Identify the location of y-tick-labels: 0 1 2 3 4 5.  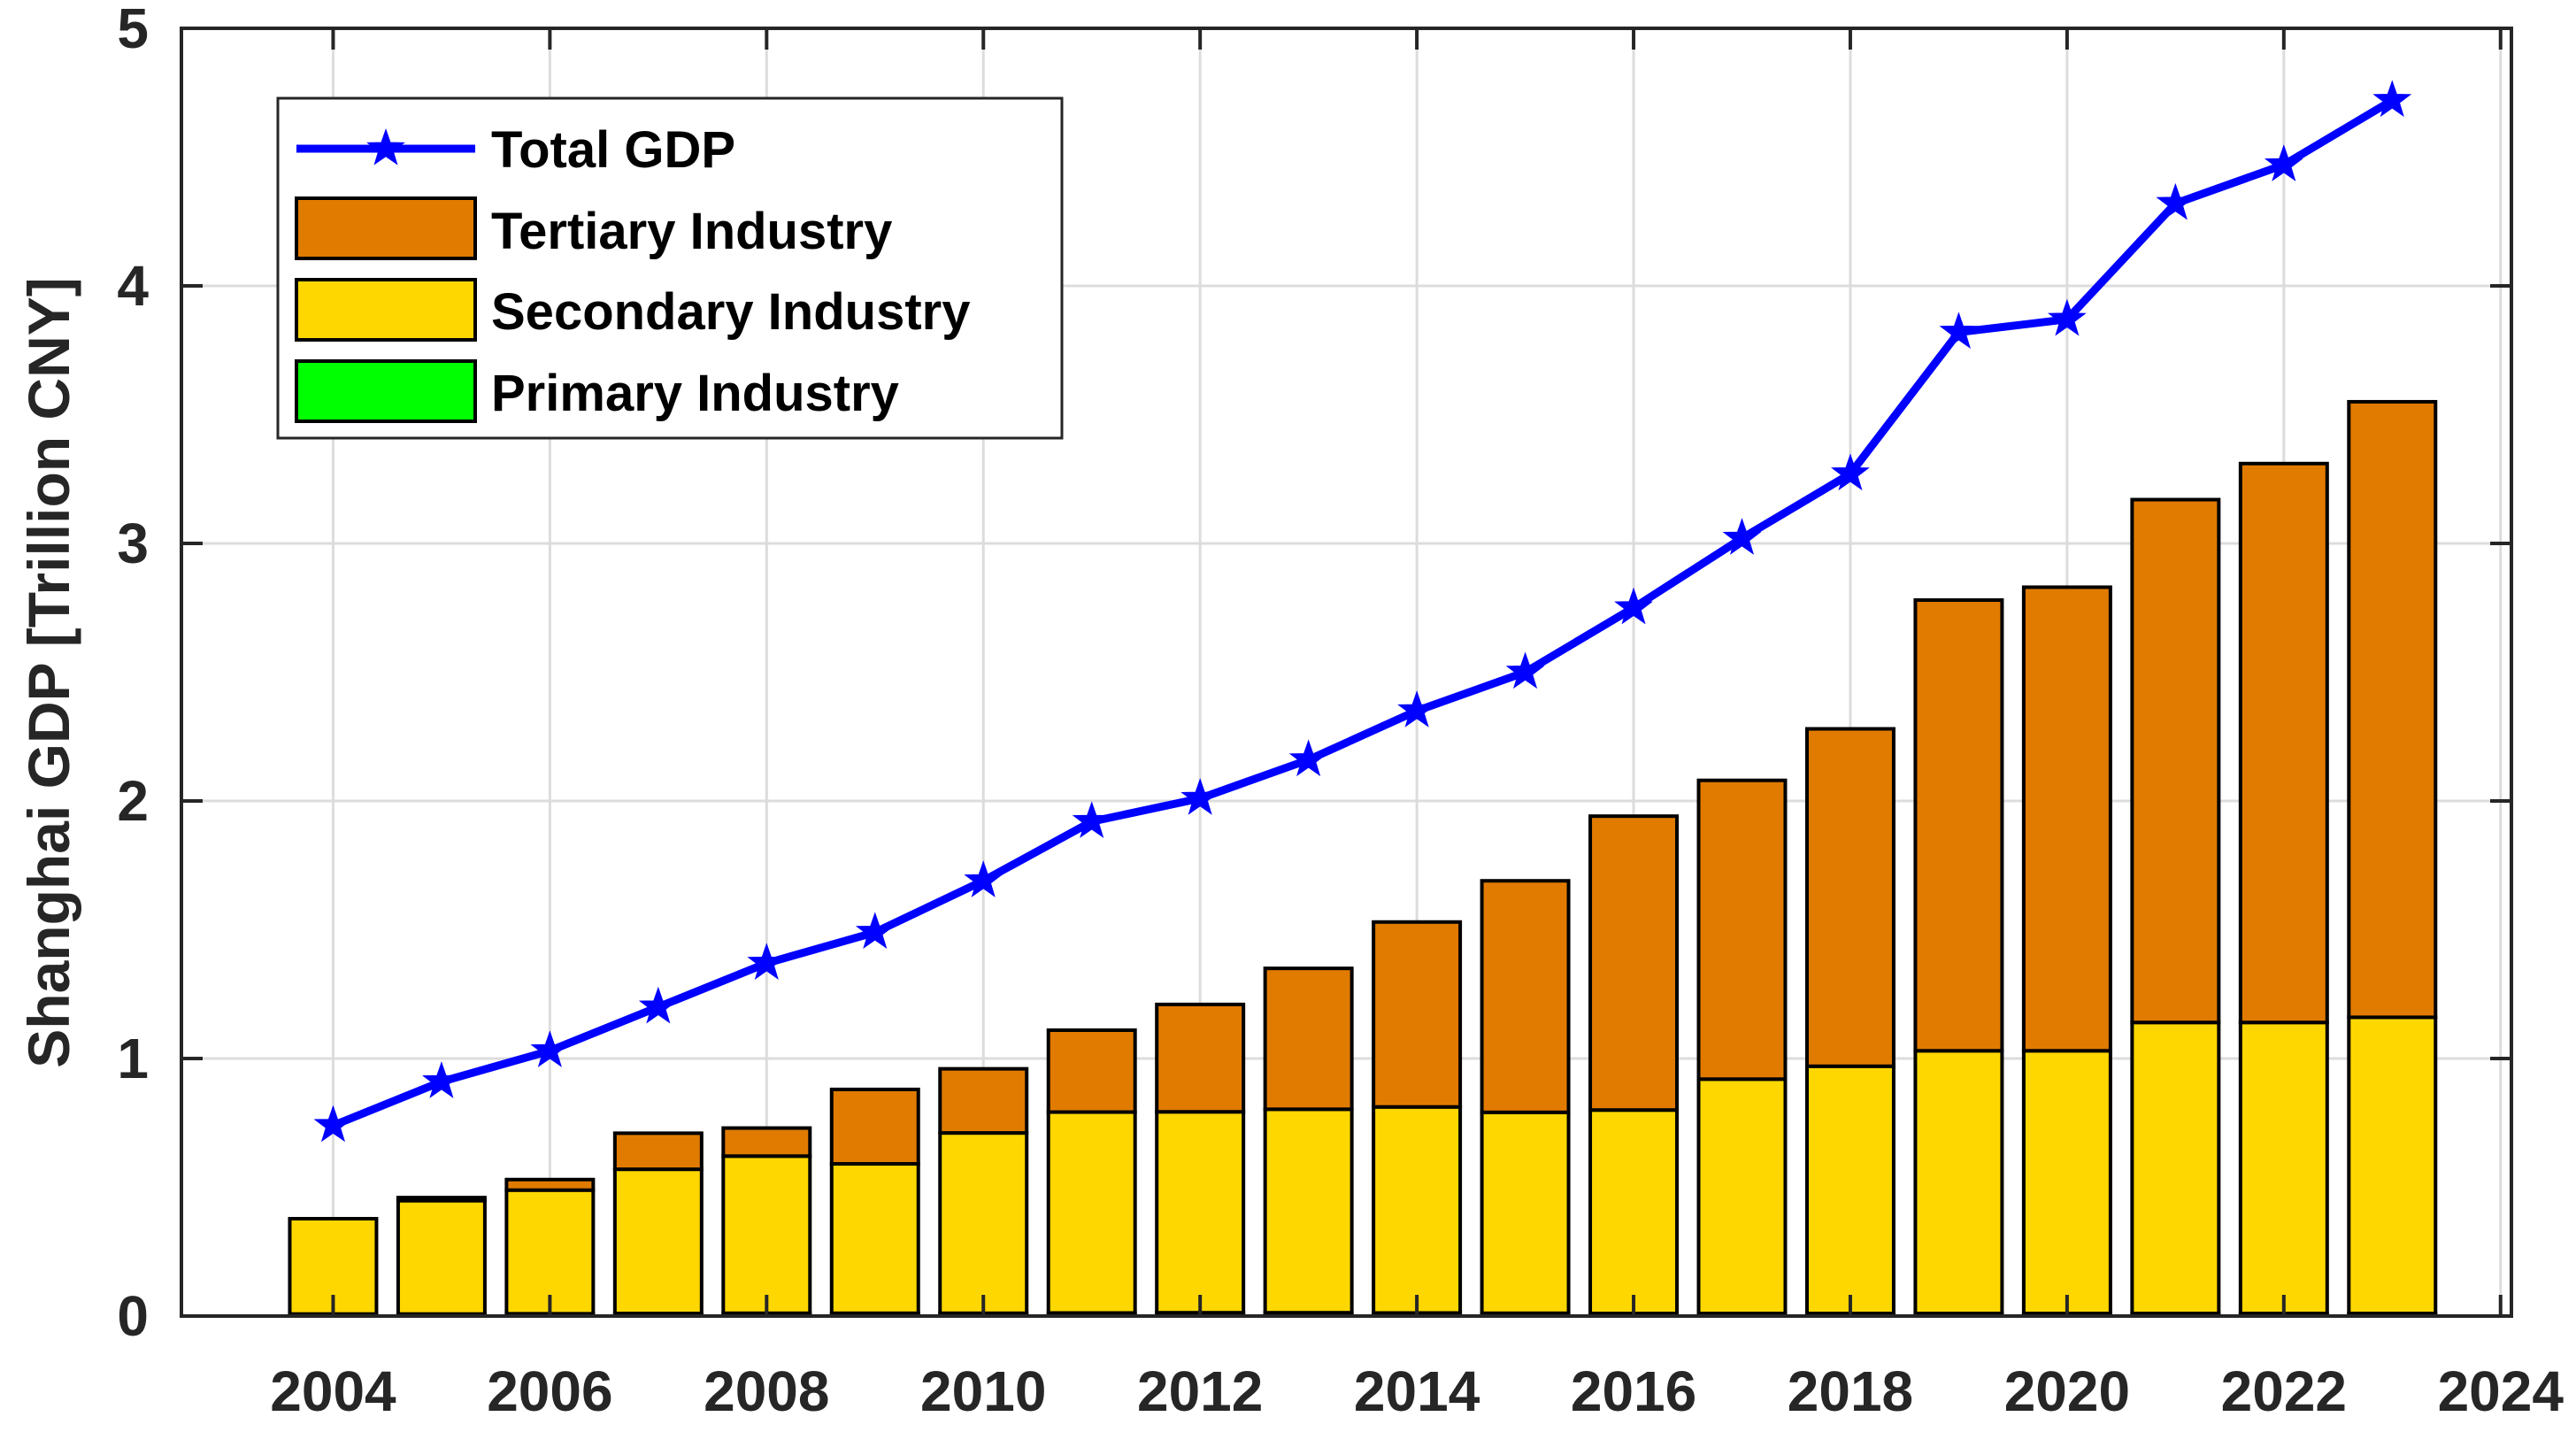
(133, 674).